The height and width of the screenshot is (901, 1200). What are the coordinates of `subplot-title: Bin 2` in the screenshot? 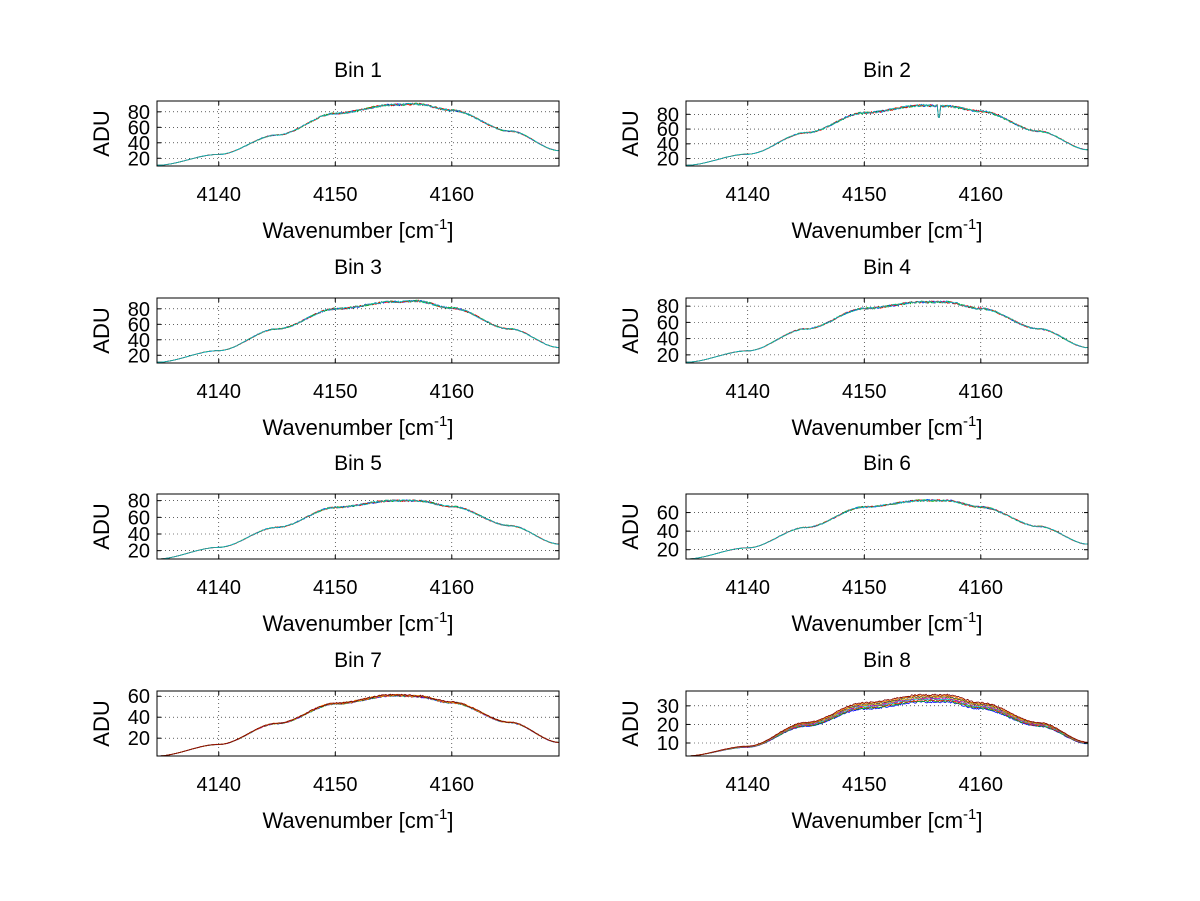 It's located at (887, 70).